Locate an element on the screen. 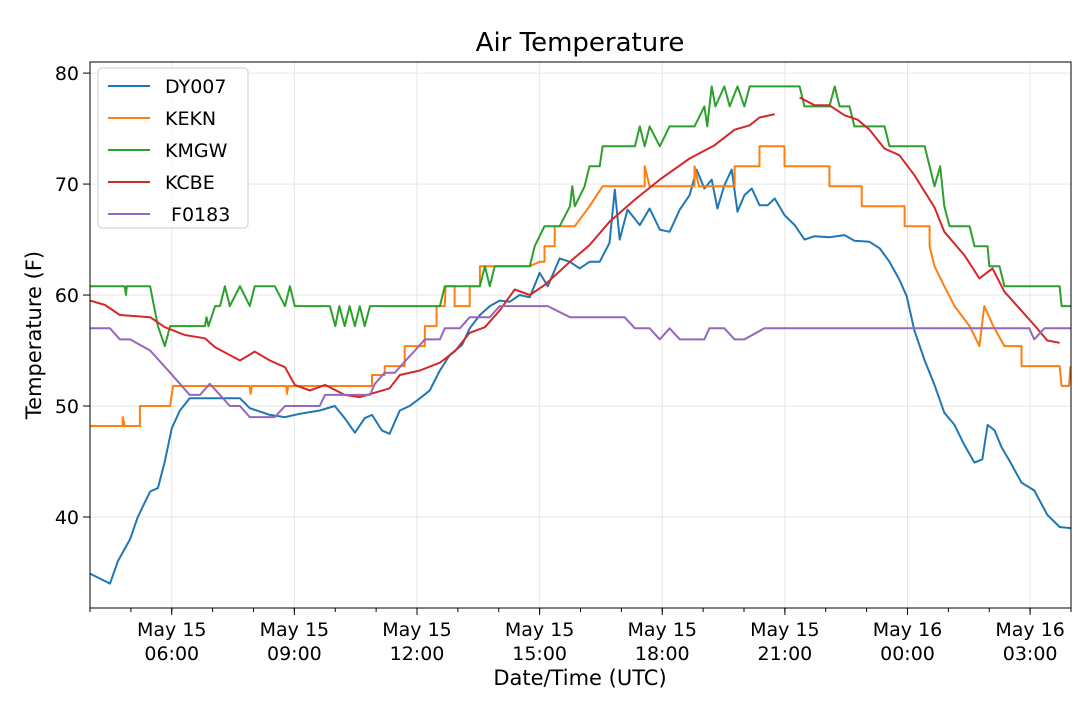  legend-label-kmgw: KMGW is located at coordinates (196, 151).